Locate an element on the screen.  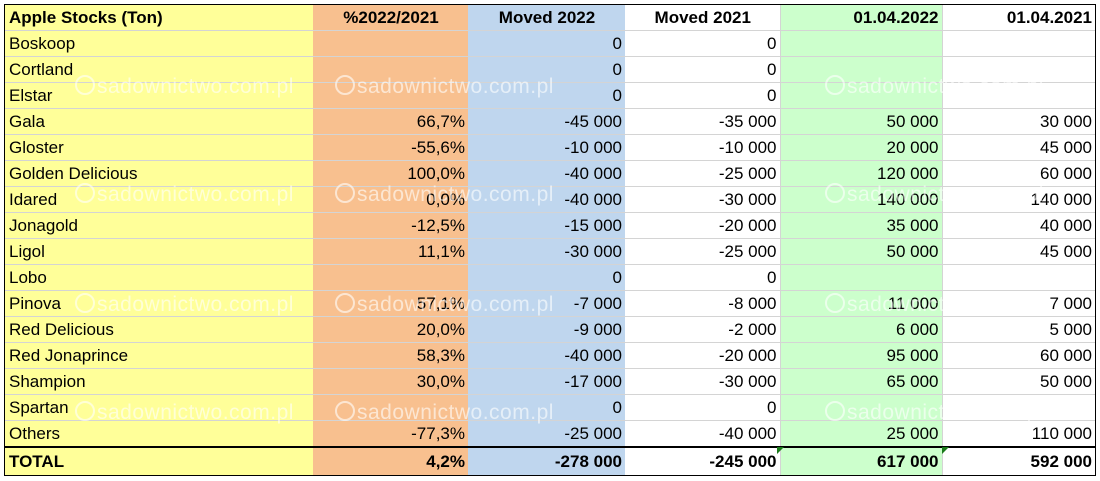
cell-moved-2022: -30 000 is located at coordinates (546, 252).